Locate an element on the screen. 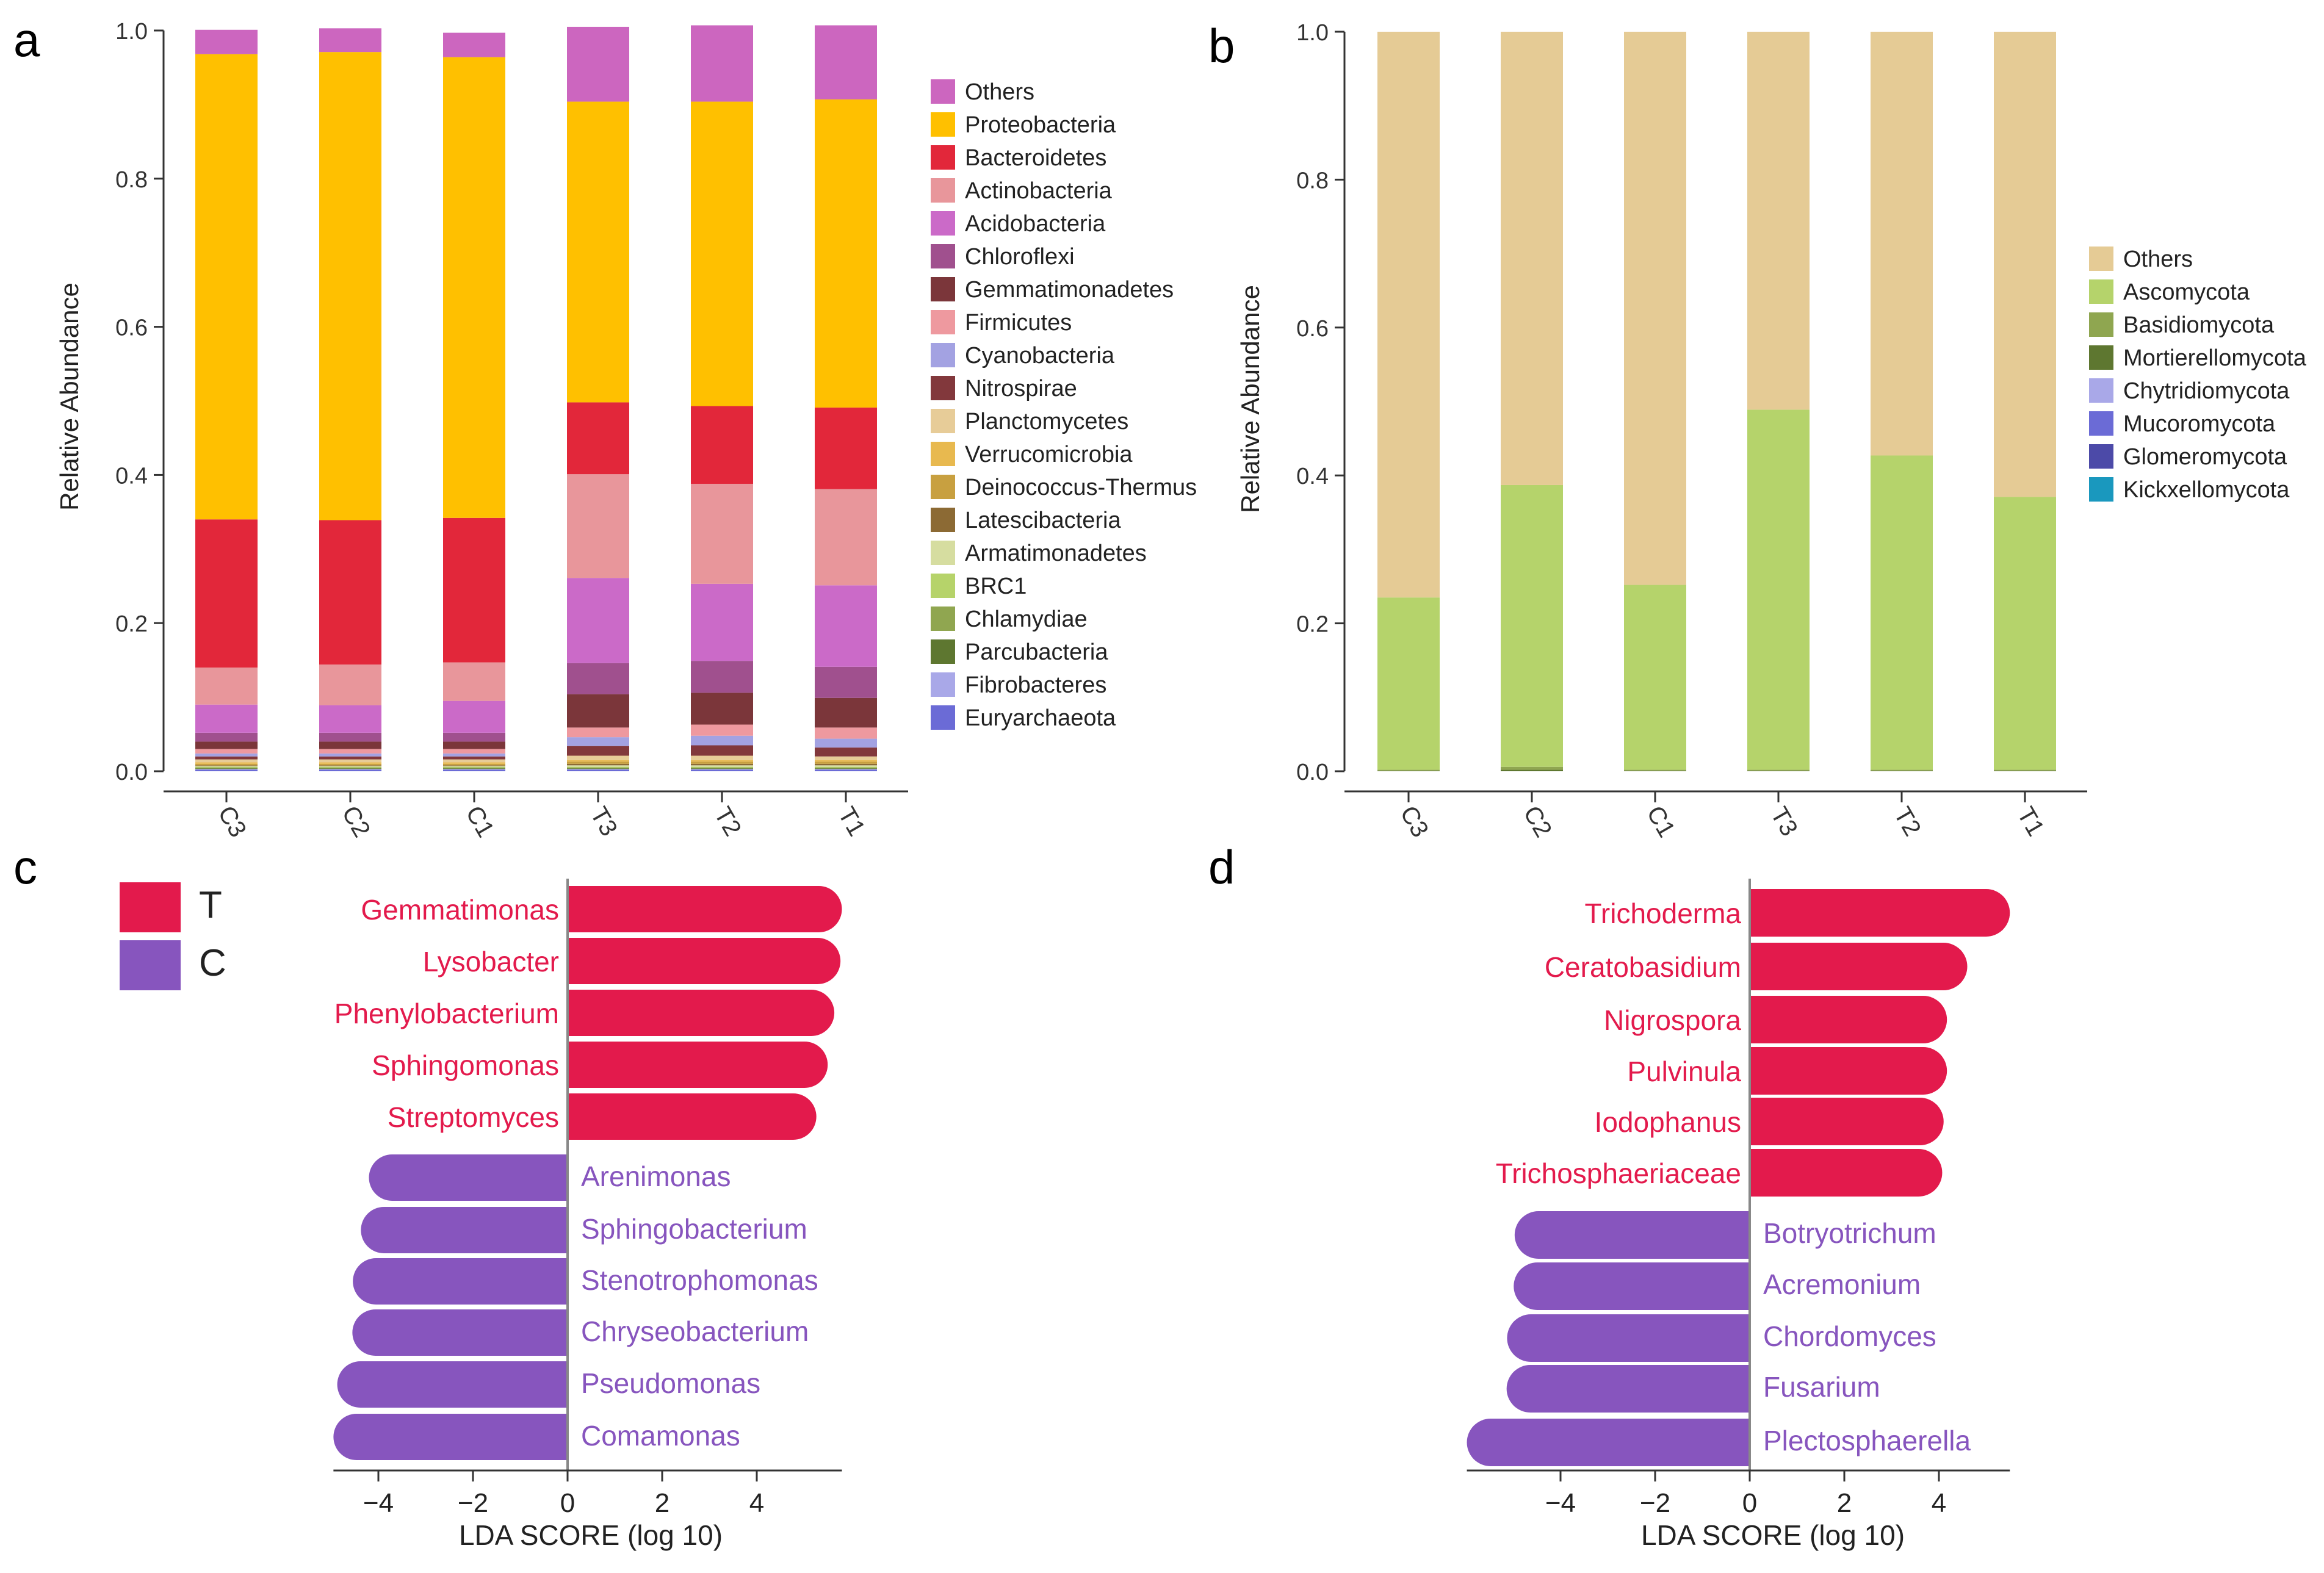  panel-letter-b: b is located at coordinates (1221, 46).